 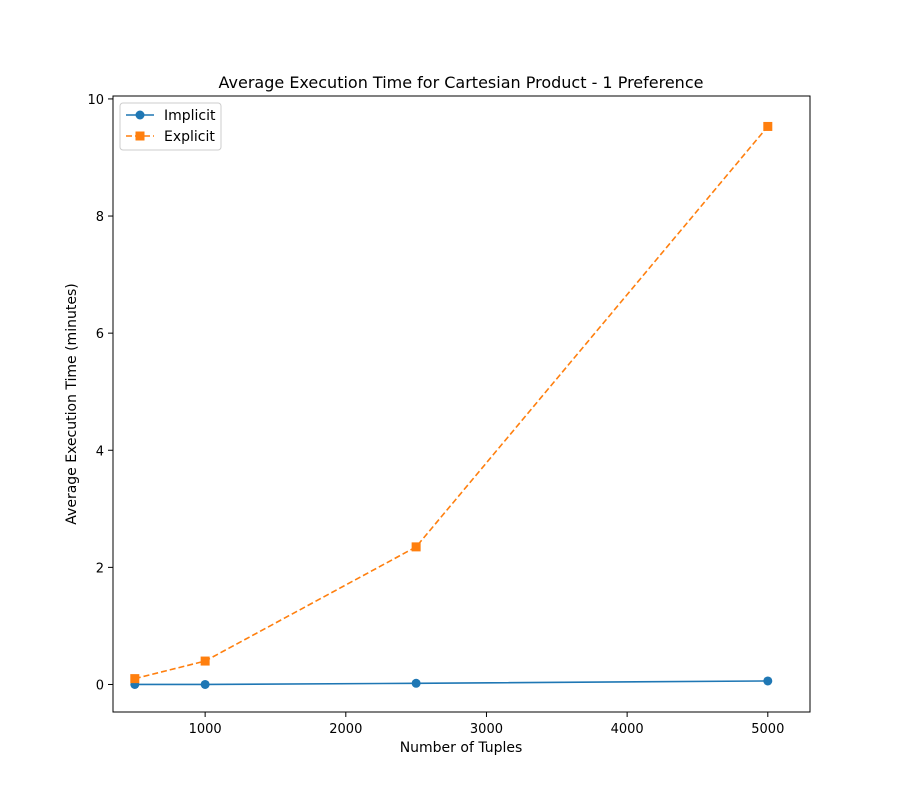 What do you see at coordinates (100, 568) in the screenshot?
I see `y-tick-label-1: 2` at bounding box center [100, 568].